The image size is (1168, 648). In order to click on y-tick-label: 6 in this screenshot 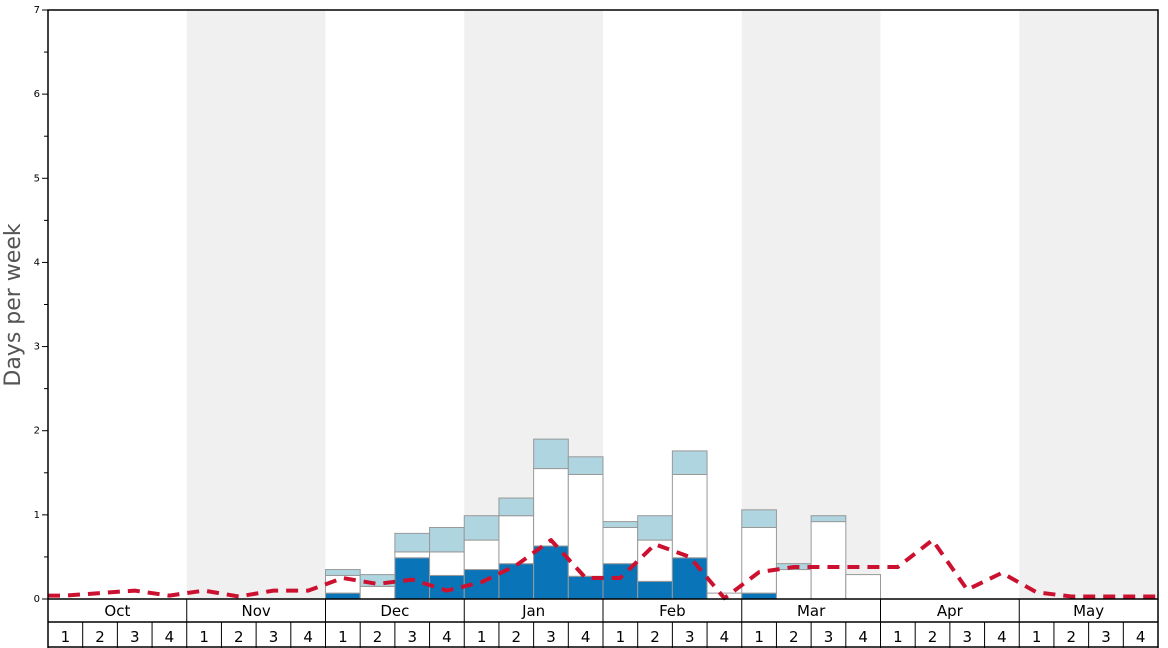, I will do `click(37, 94)`.